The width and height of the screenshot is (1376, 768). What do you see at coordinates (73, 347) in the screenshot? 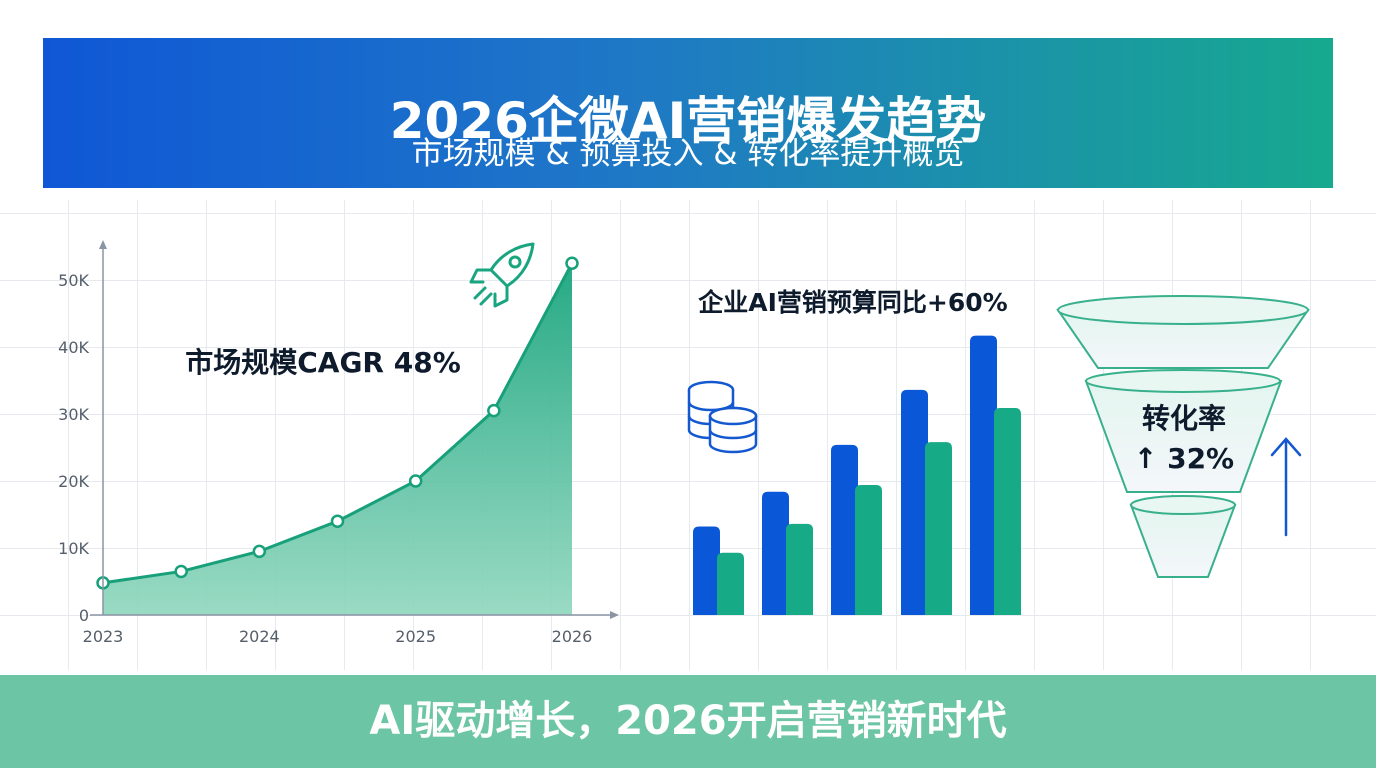
I see `y-tick-label: 40K` at bounding box center [73, 347].